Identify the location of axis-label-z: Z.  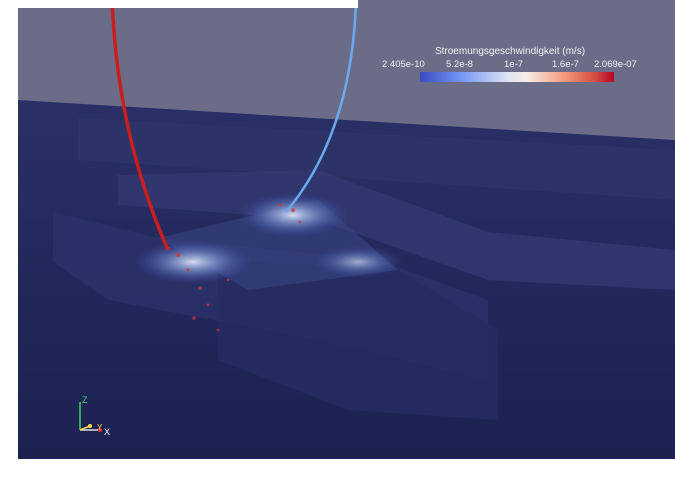
(85, 400).